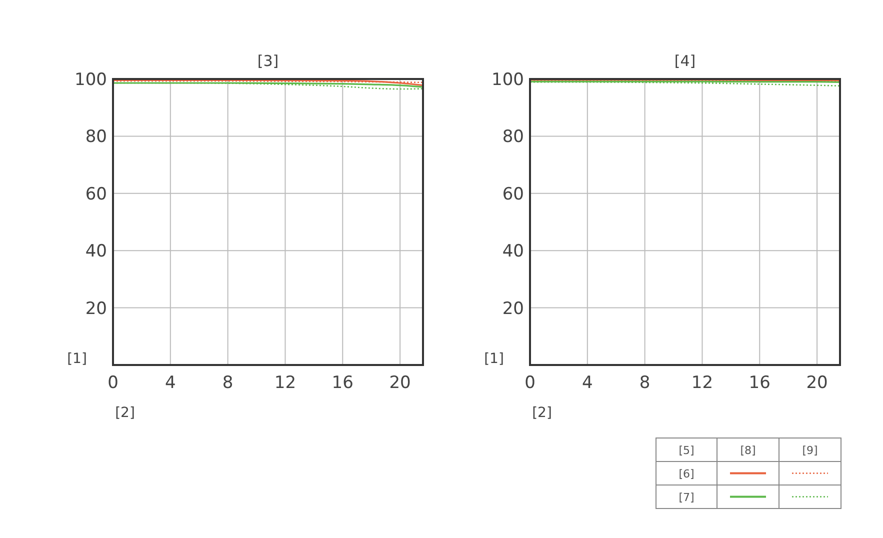 The width and height of the screenshot is (883, 538). Describe the element at coordinates (268, 61) in the screenshot. I see `chart-title: [3]` at that location.